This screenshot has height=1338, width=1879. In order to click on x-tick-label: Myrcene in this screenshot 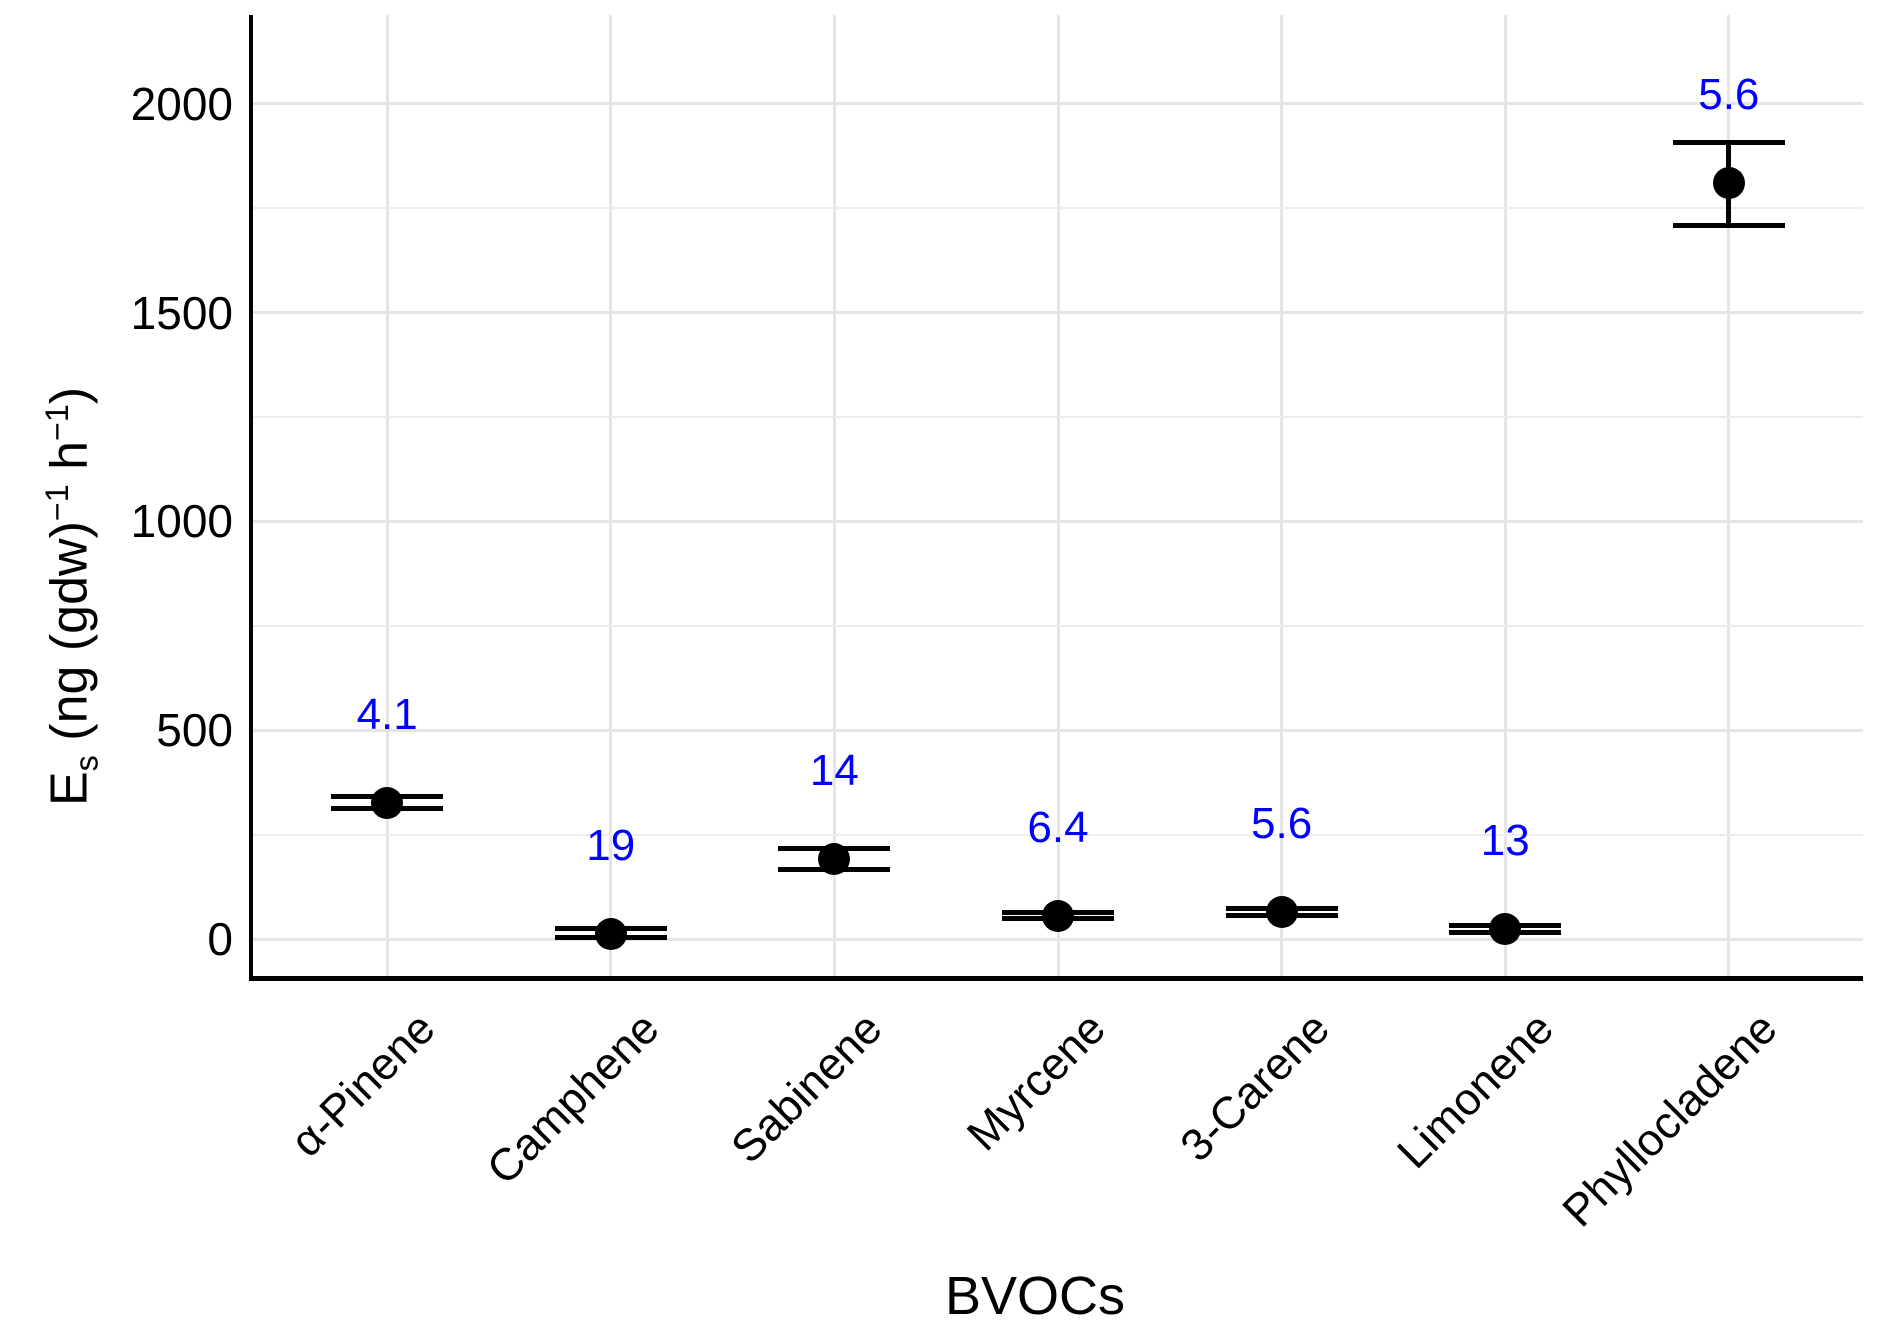, I will do `click(1036, 1081)`.